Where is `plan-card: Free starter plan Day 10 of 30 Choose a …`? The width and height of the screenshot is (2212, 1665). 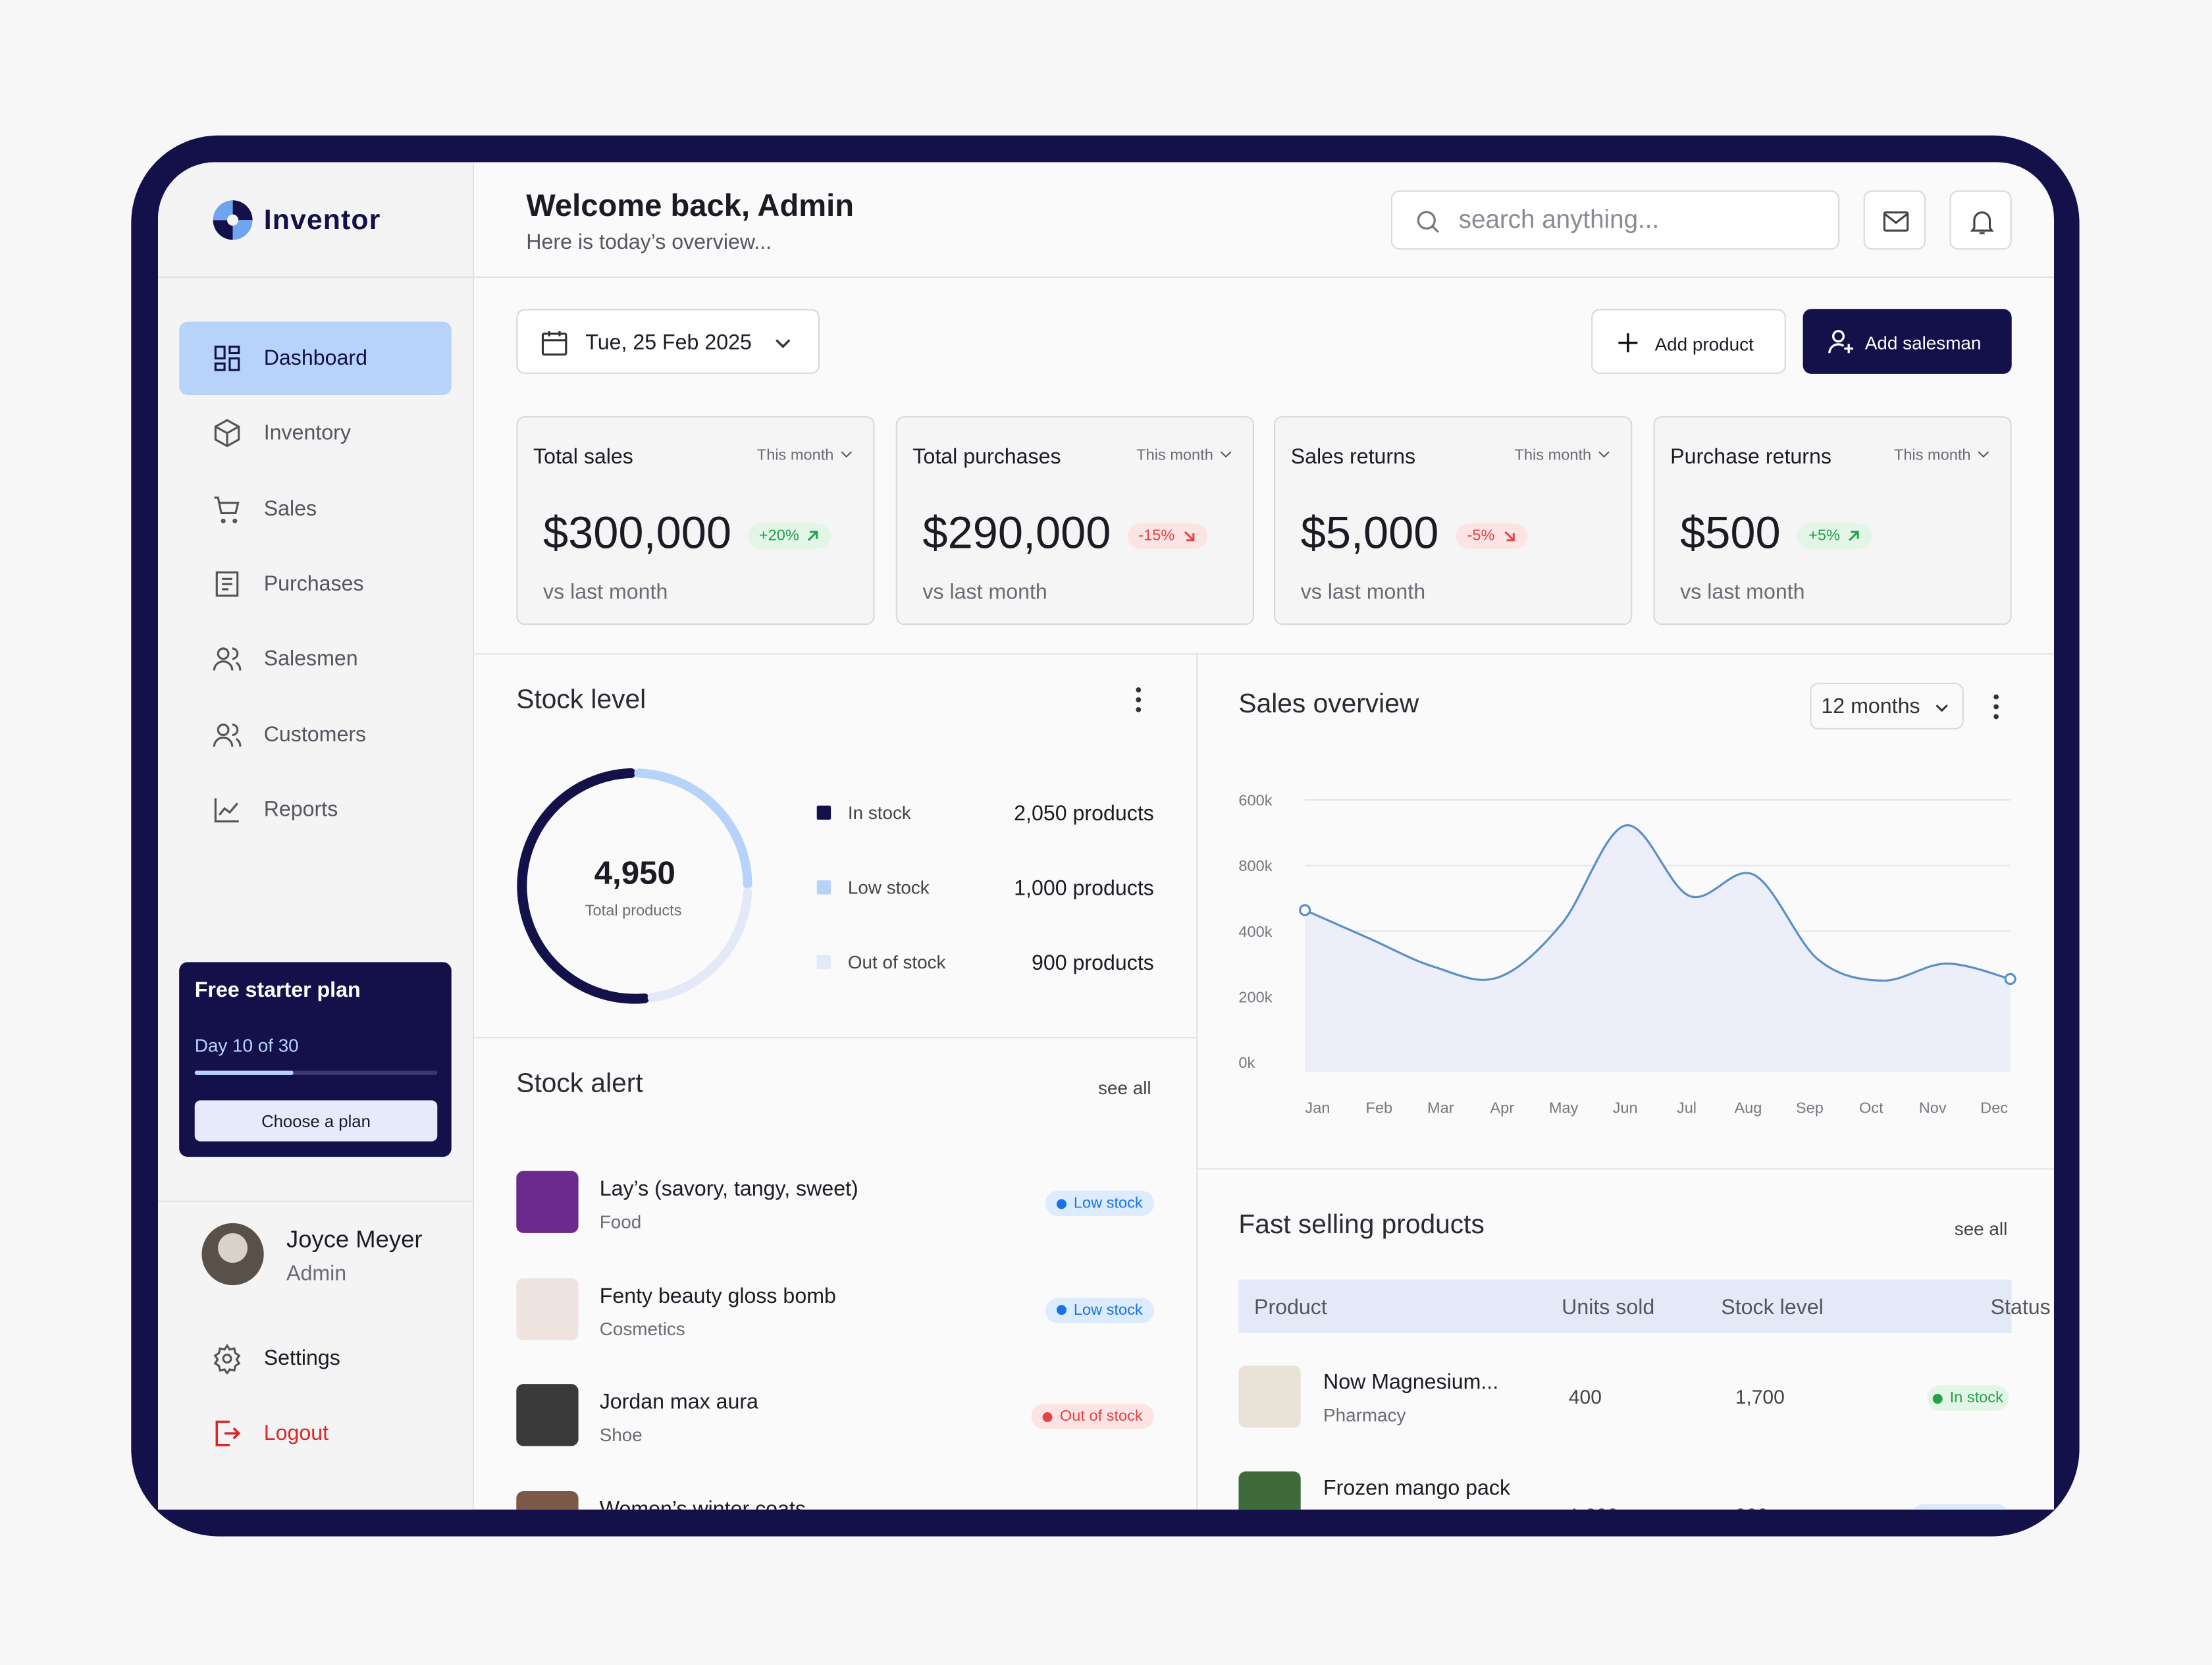
plan-card: Free starter plan Day 10 of 30 Choose a … is located at coordinates (315, 1059).